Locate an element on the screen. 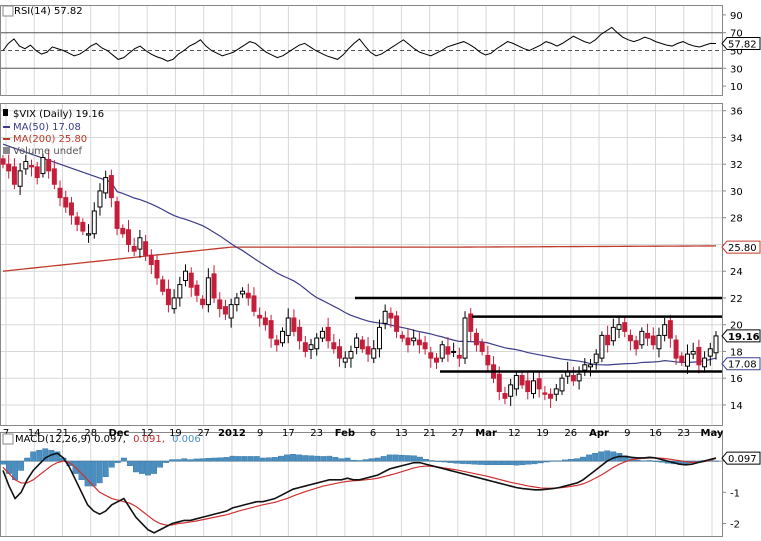 The image size is (761, 541). volume-legend-swatch is located at coordinates (6, 150).